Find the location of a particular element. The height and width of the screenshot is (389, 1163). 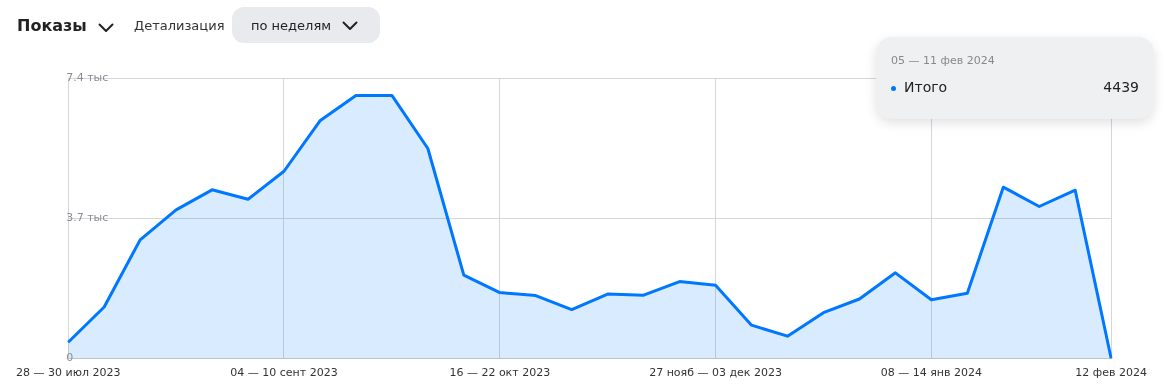

chart-title: Показы is located at coordinates (52, 25).